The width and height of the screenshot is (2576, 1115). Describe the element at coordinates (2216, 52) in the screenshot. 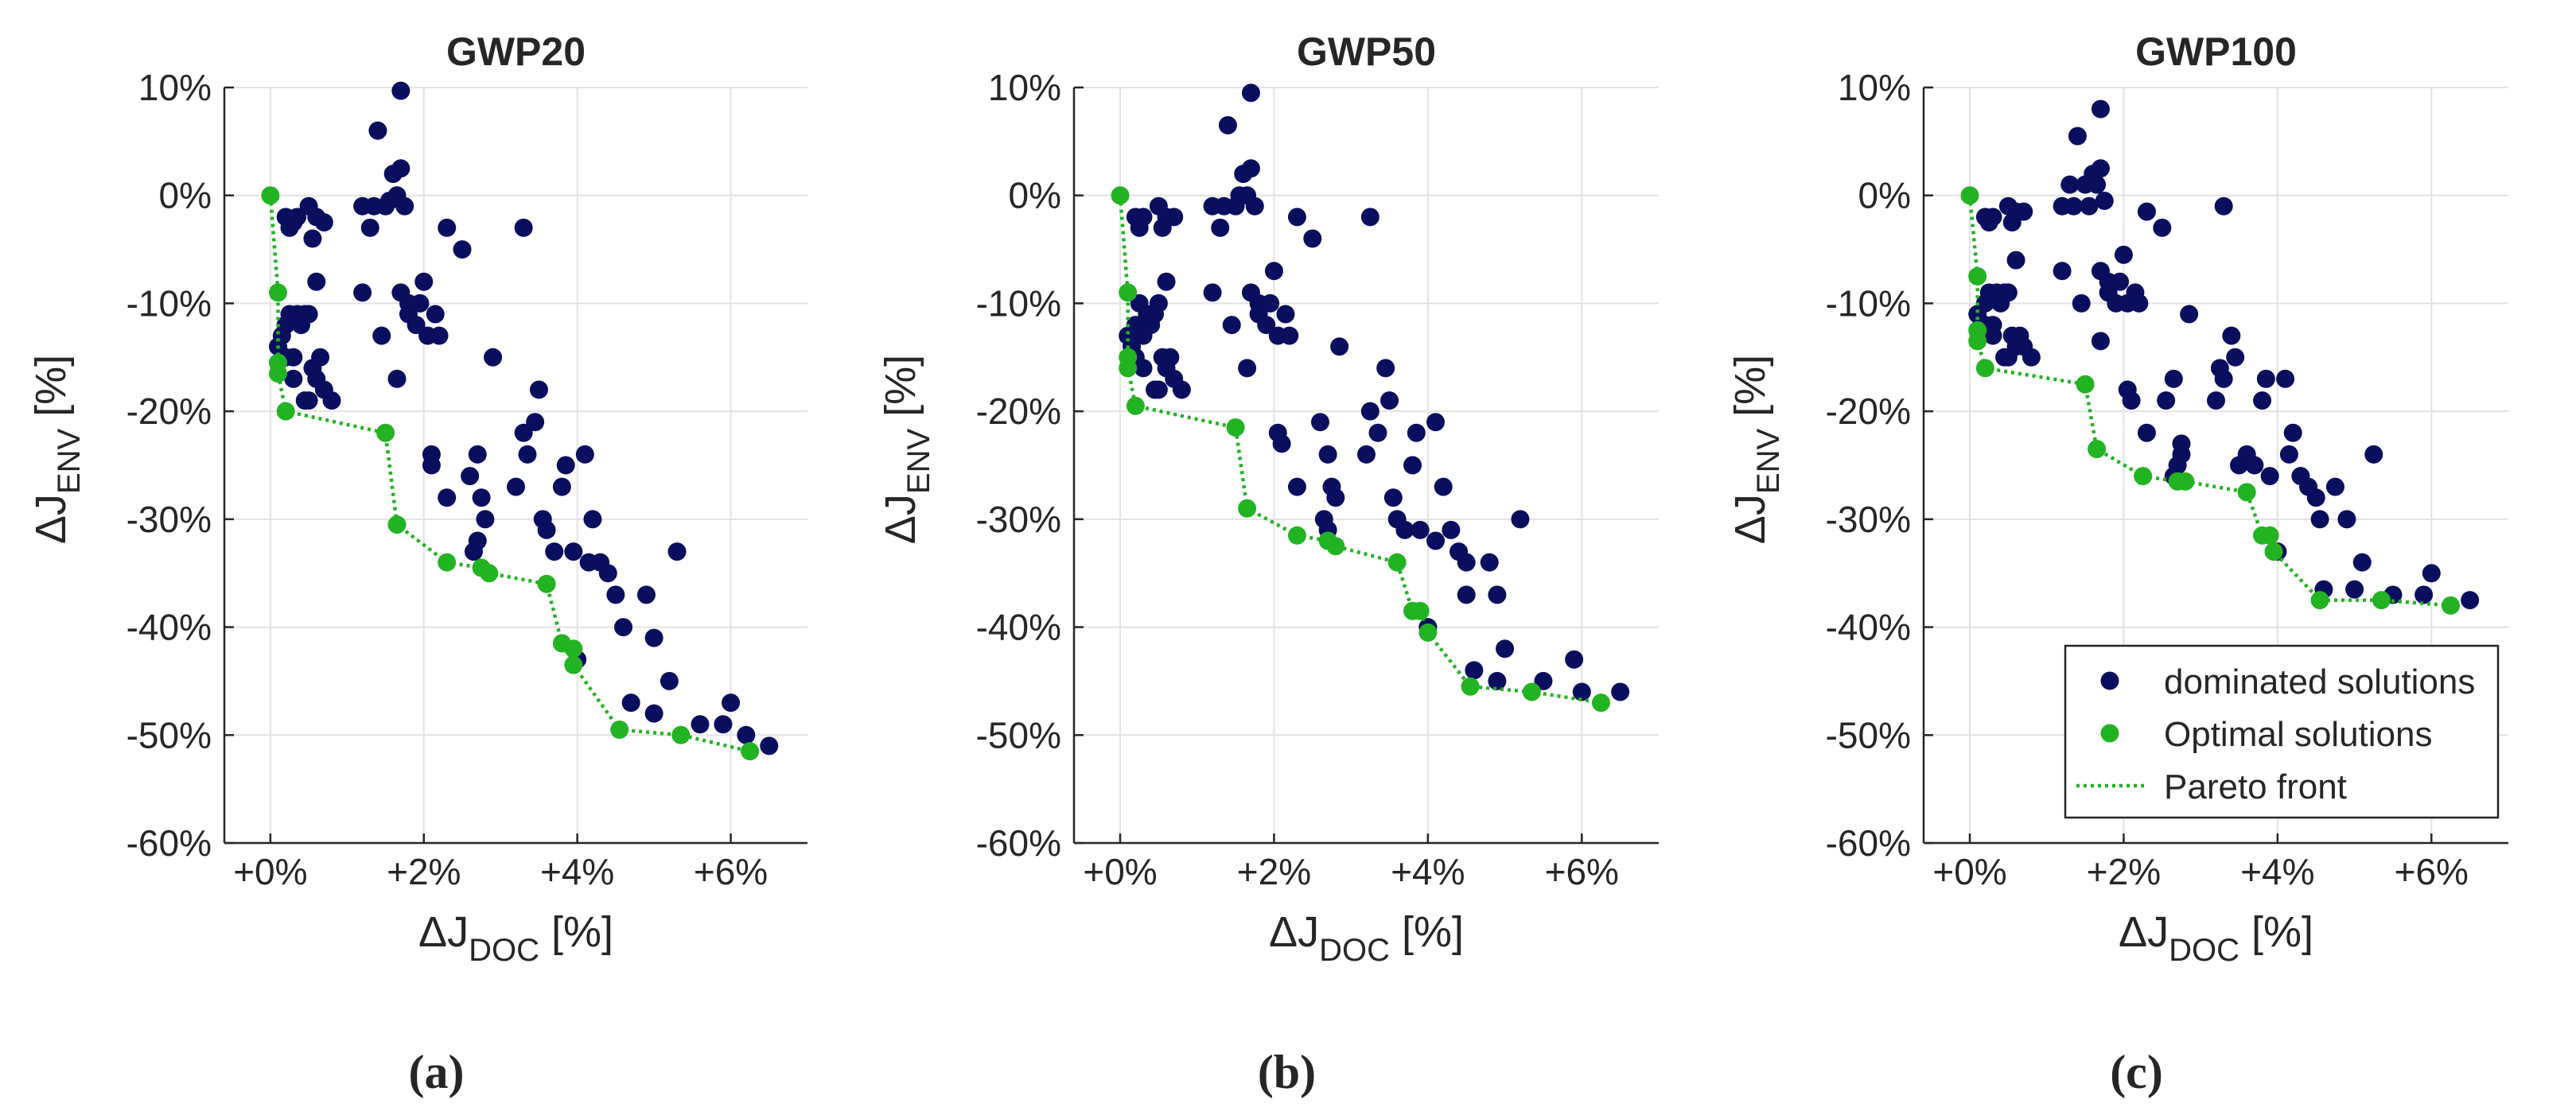

I see `chart-title: GWP100` at that location.